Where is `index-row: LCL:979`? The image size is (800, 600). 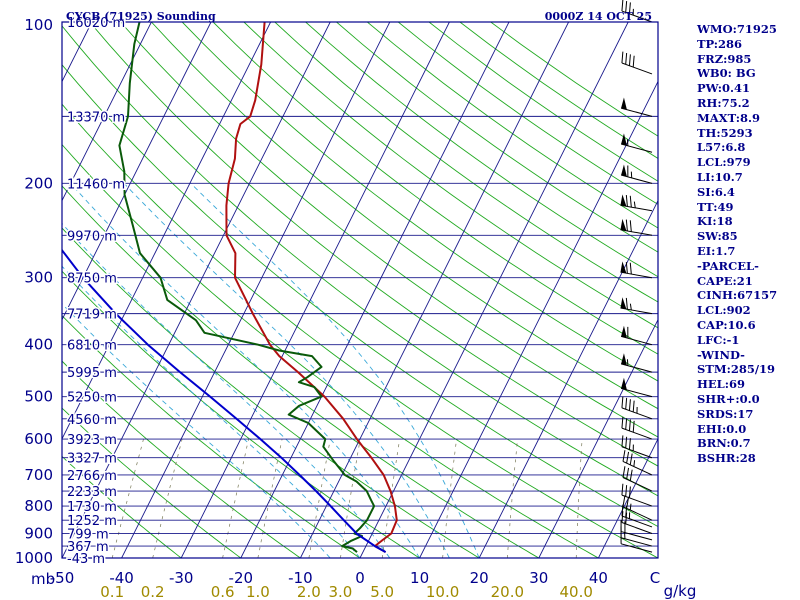 index-row: LCL:979 is located at coordinates (724, 162).